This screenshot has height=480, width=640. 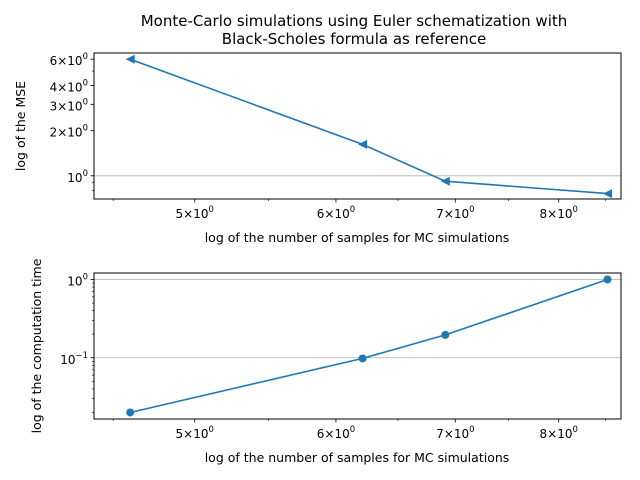 I want to click on time-y-axis-label: log of the computation time, so click(x=36, y=345).